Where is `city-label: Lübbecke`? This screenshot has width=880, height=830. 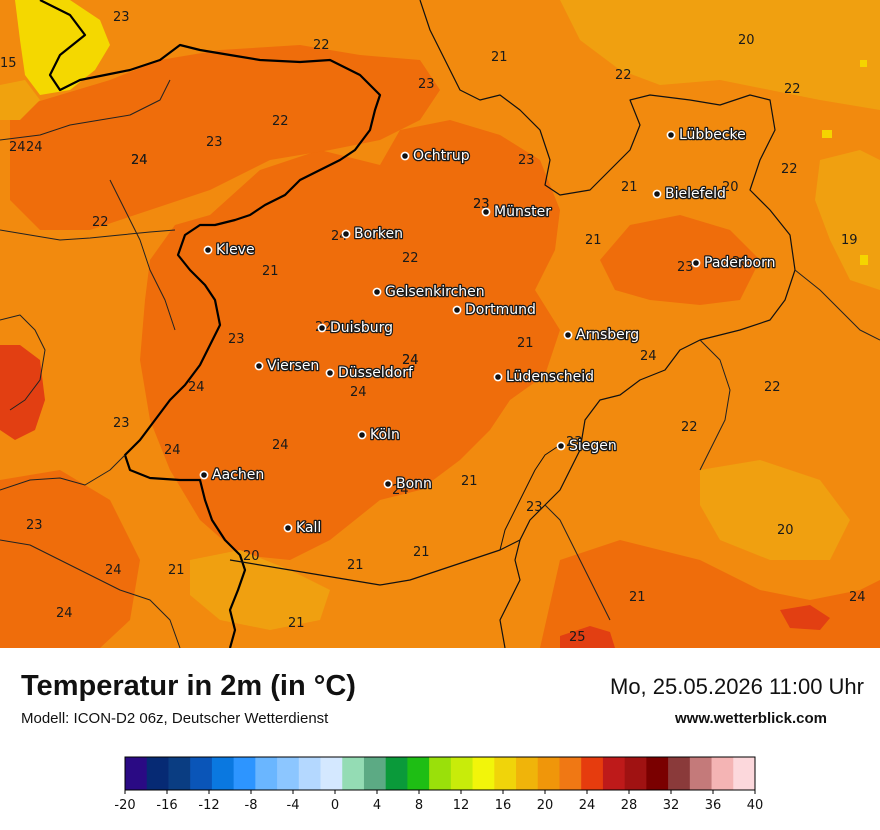 city-label: Lübbecke is located at coordinates (712, 135).